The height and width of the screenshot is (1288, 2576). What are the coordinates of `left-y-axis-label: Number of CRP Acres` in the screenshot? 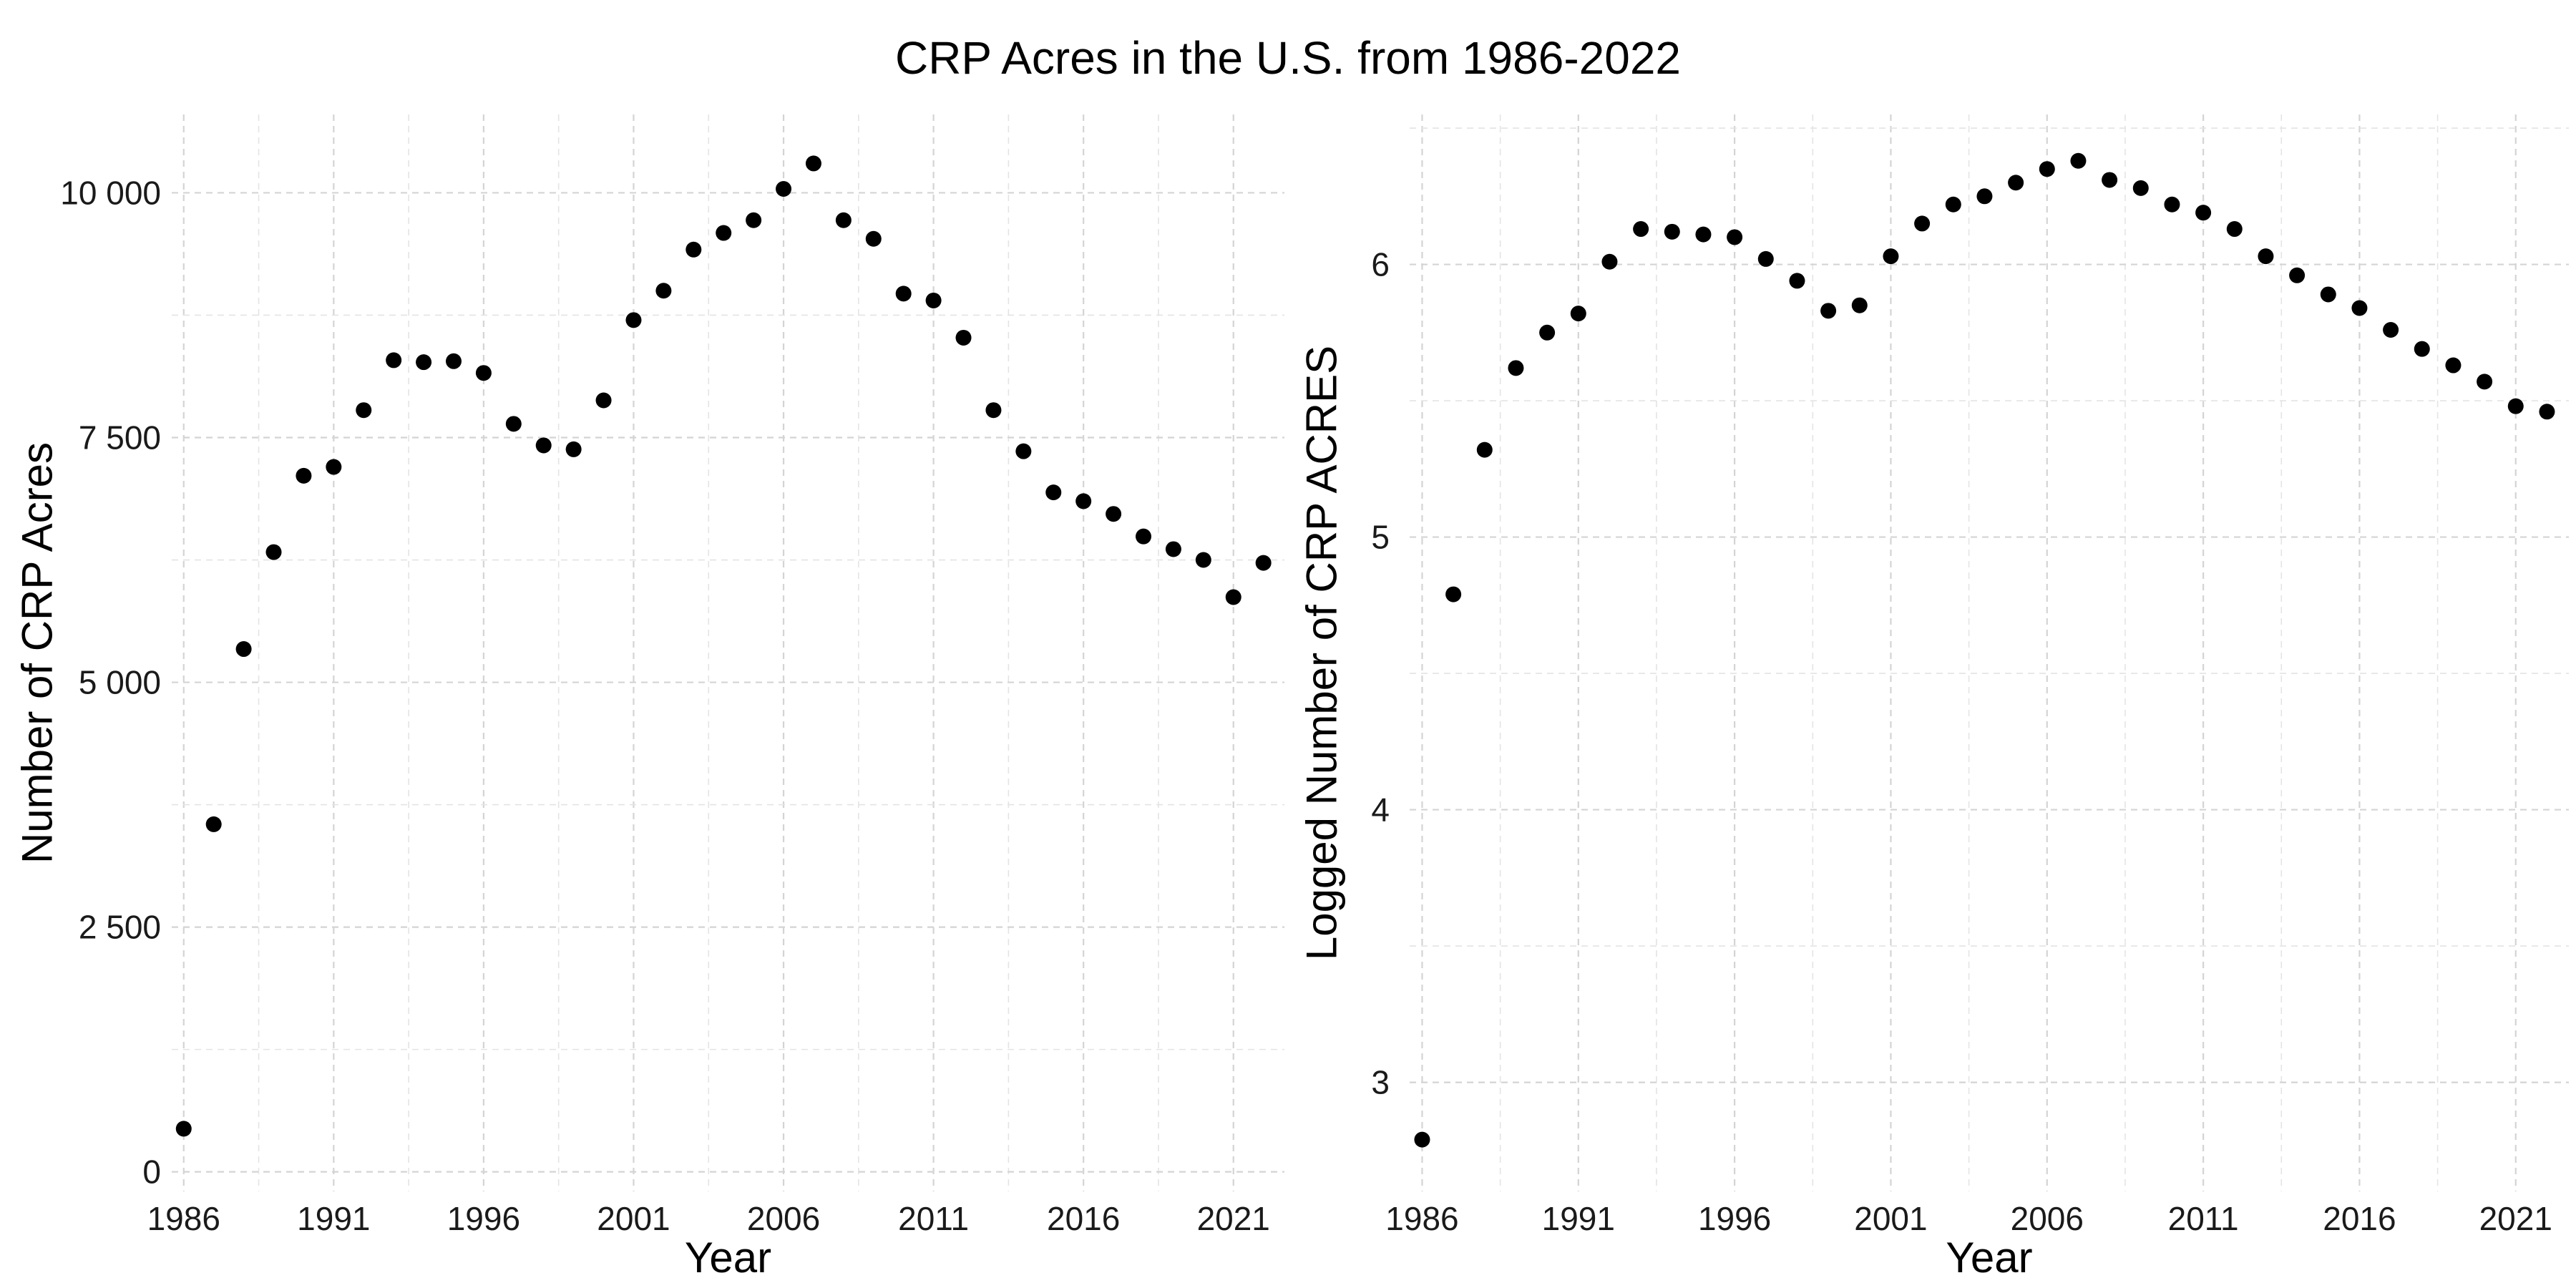 It's located at (38, 653).